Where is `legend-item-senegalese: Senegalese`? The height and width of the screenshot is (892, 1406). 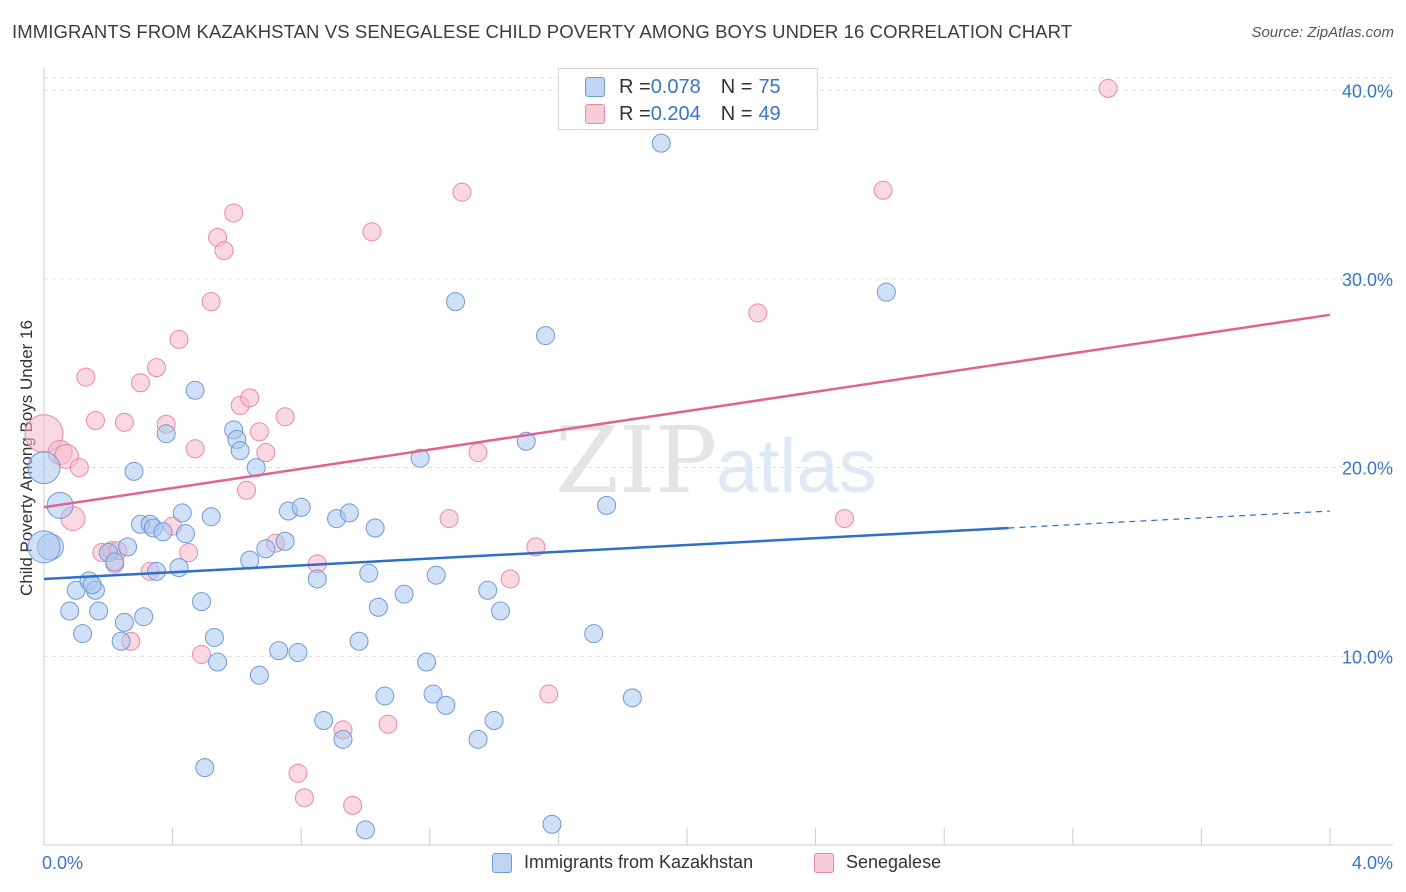
legend-item-senegalese: Senegalese is located at coordinates (877, 862).